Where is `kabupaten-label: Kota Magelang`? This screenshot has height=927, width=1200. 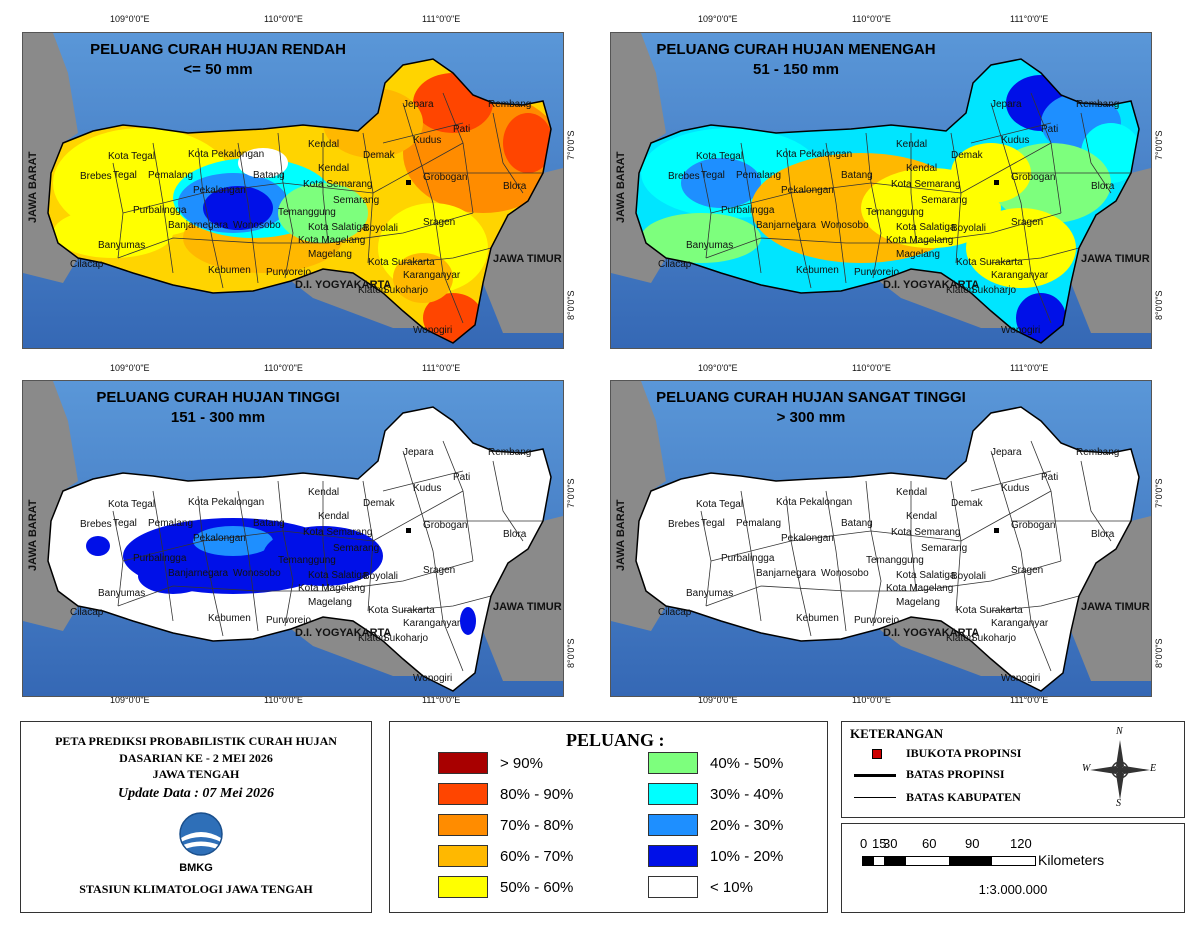 kabupaten-label: Kota Magelang is located at coordinates (332, 588).